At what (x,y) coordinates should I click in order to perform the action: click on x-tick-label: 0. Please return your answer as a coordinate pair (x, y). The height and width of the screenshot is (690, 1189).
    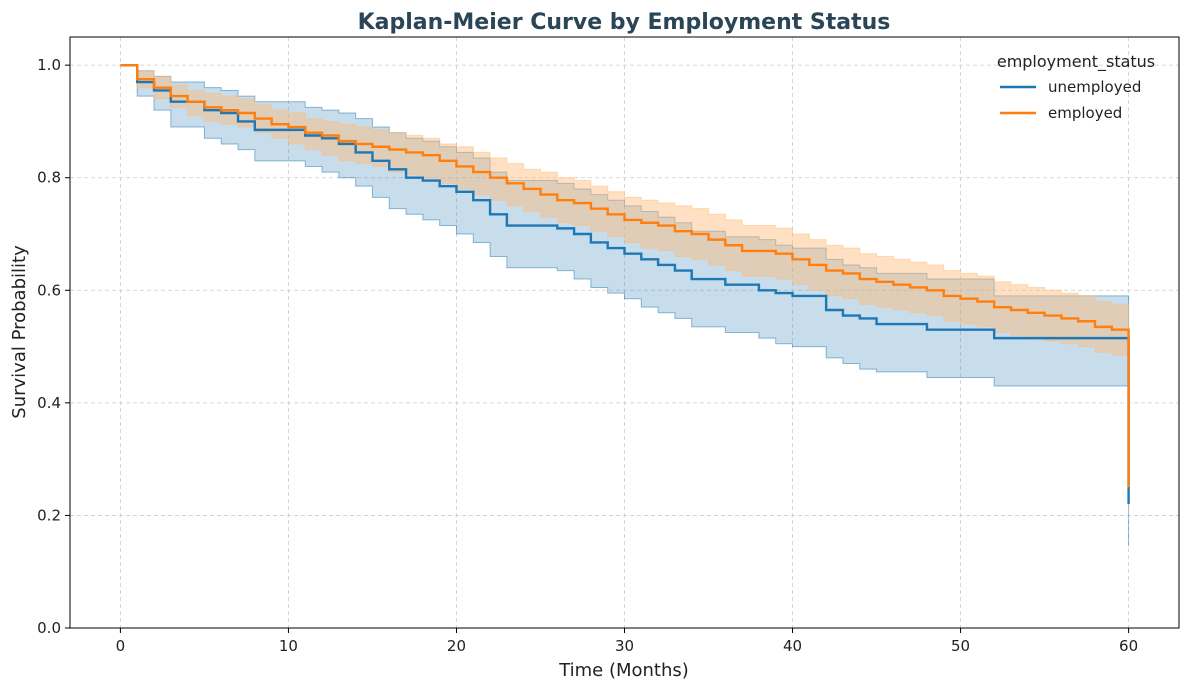
    Looking at the image, I should click on (121, 646).